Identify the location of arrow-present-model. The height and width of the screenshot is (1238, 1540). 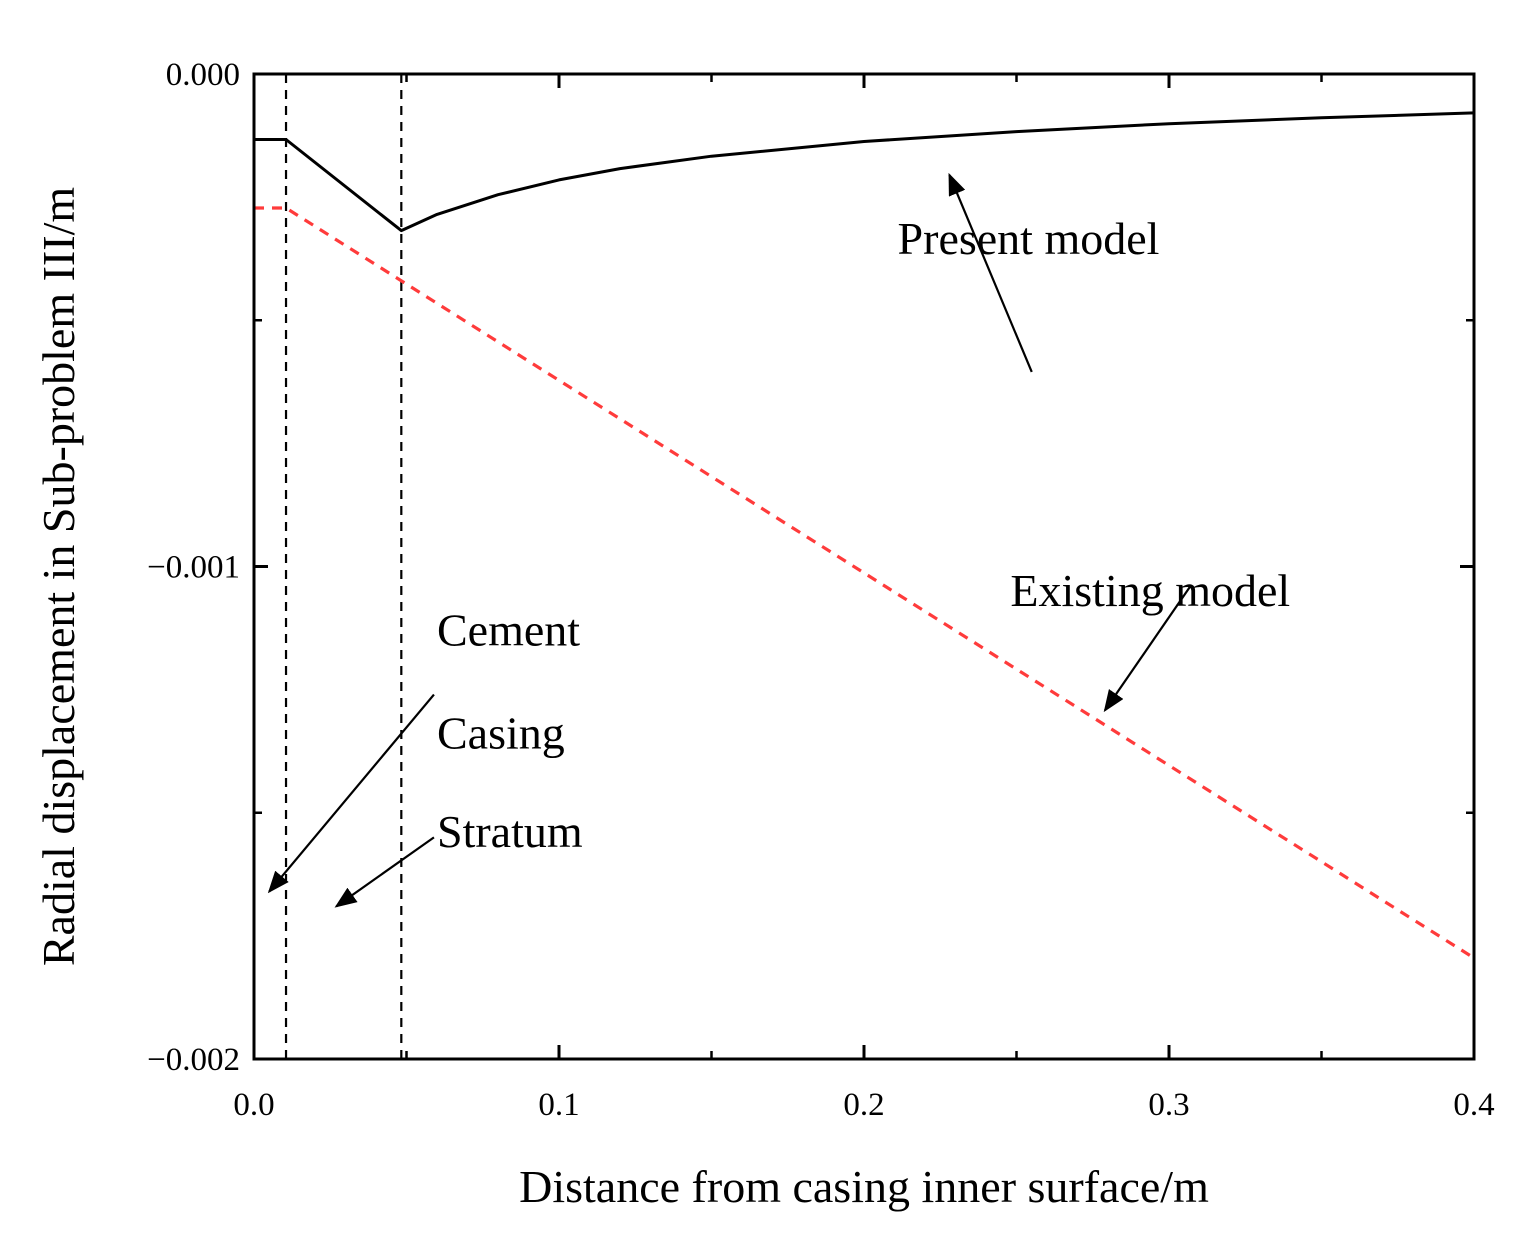
(990, 272).